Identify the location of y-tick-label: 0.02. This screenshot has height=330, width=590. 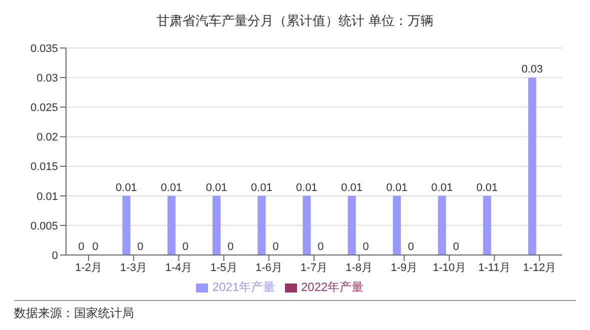
(47, 138).